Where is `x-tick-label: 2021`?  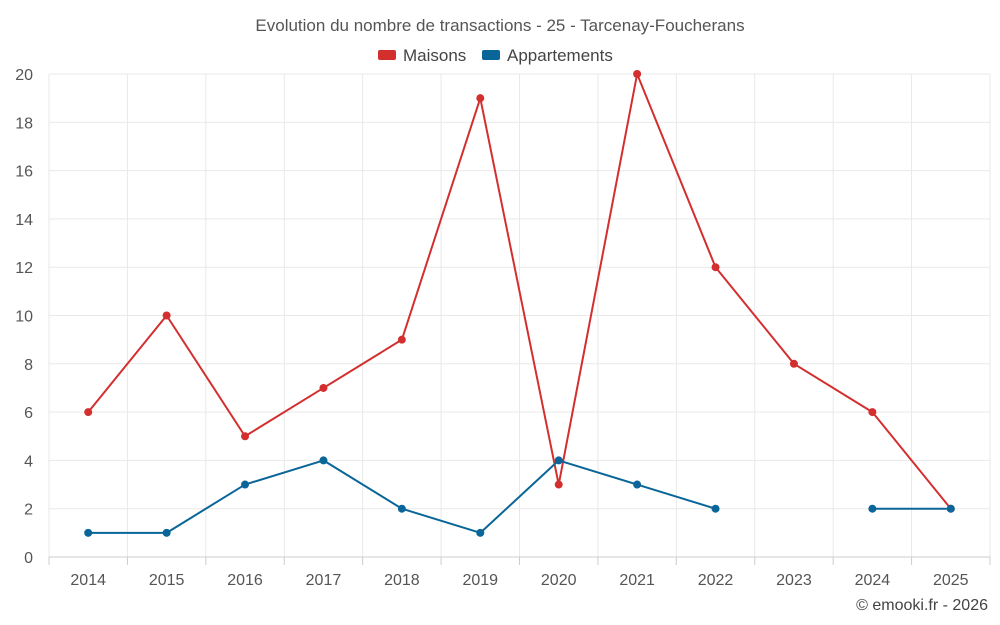
x-tick-label: 2021 is located at coordinates (637, 580).